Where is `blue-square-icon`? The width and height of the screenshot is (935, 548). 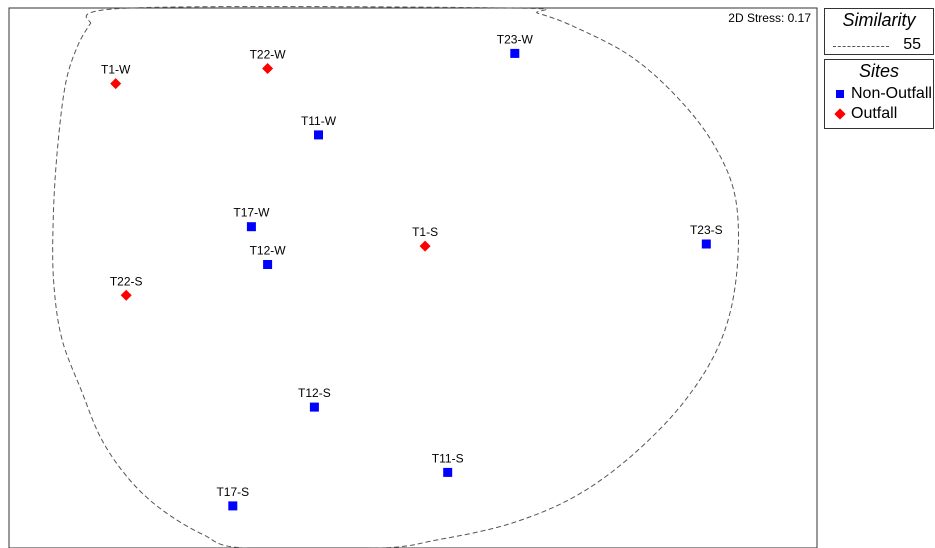
blue-square-icon is located at coordinates (840, 94).